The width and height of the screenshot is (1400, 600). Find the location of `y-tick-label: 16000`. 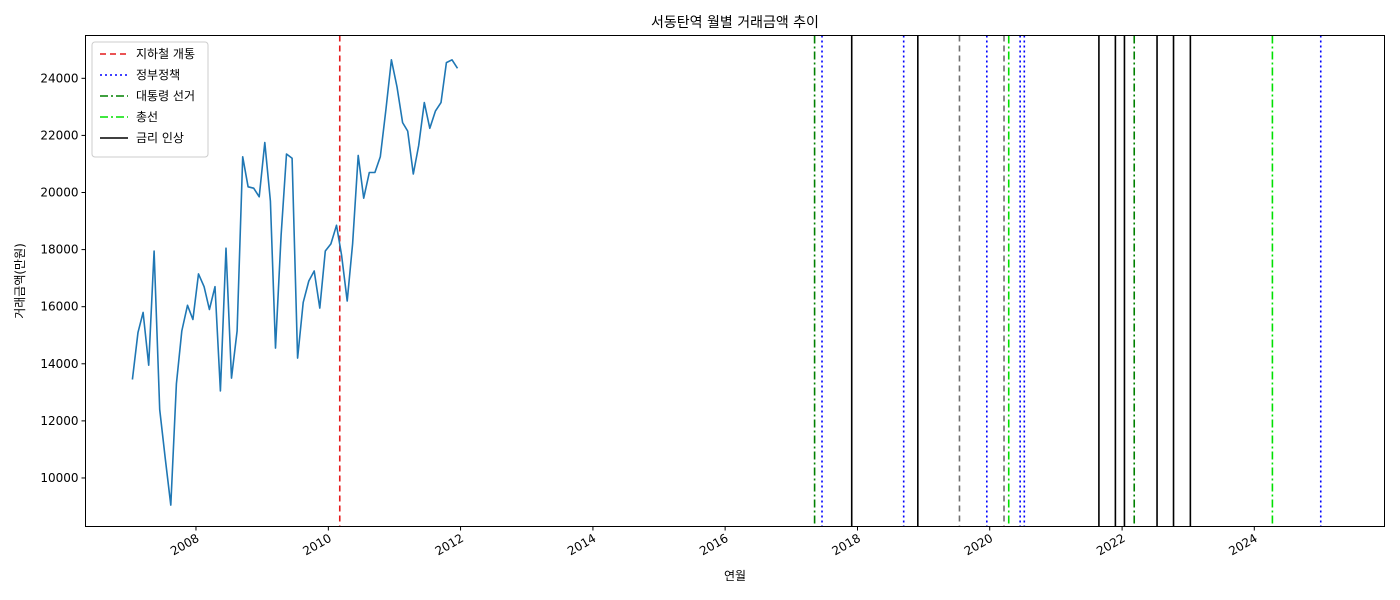

y-tick-label: 16000 is located at coordinates (59, 307).